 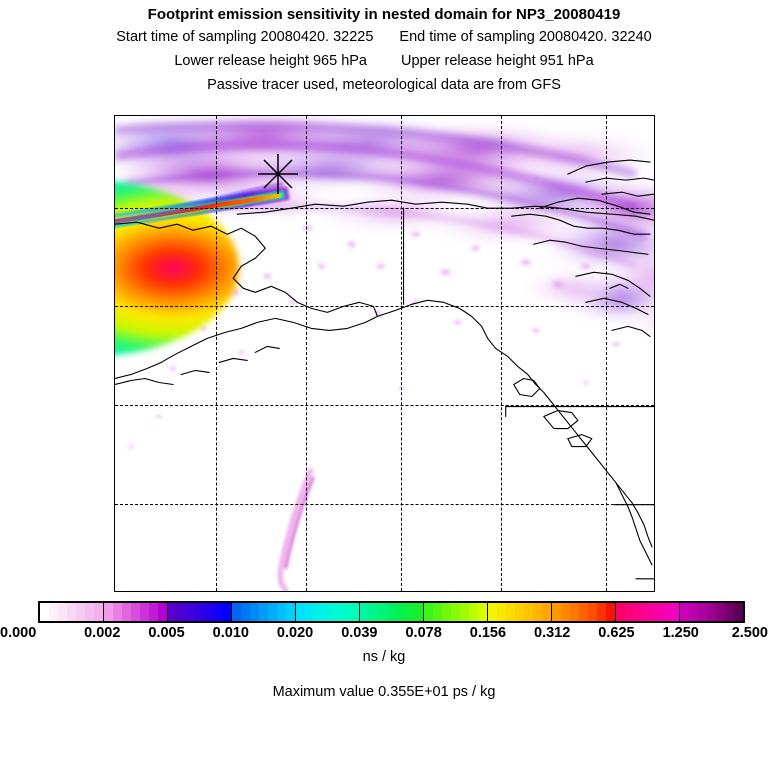 What do you see at coordinates (616, 633) in the screenshot?
I see `colorbar-tick-9: 0.625` at bounding box center [616, 633].